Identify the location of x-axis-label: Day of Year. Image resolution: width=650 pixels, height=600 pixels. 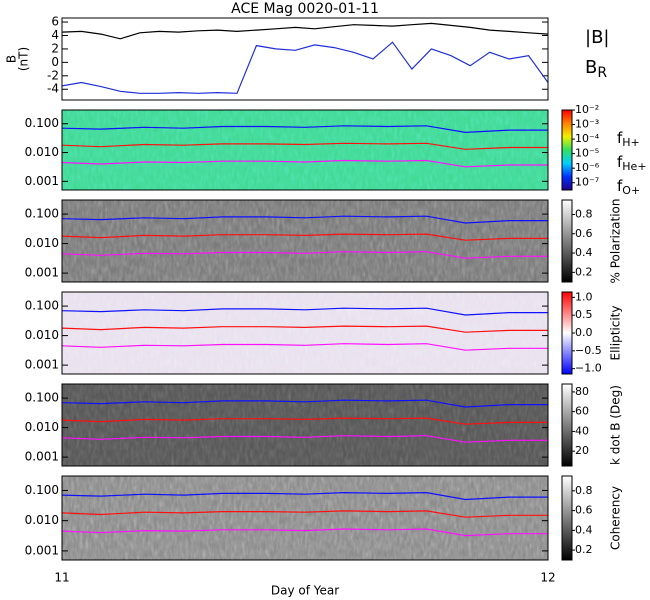
(305, 591).